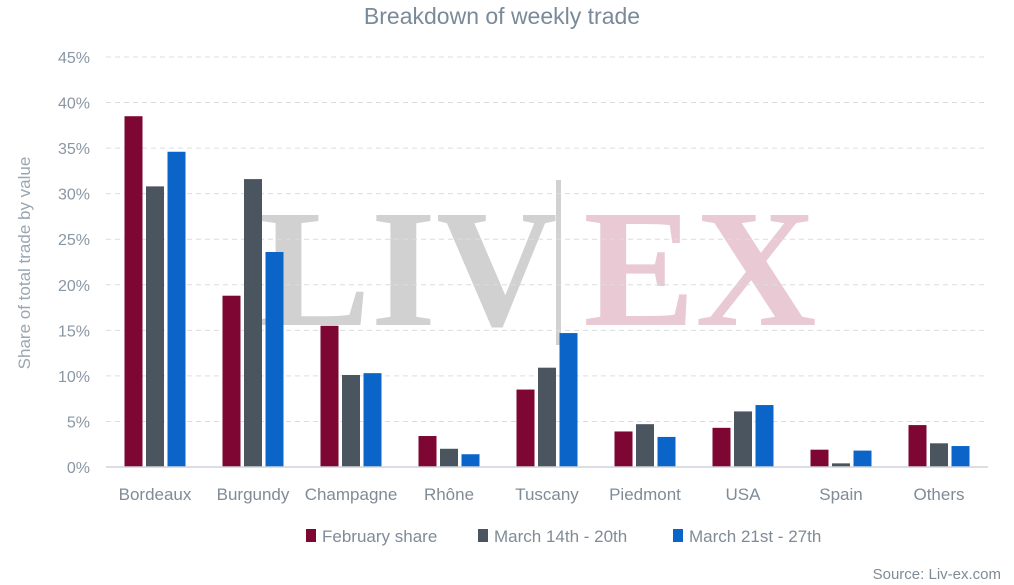 This screenshot has height=585, width=1014. Describe the element at coordinates (502, 16) in the screenshot. I see `chart-title: Breakdown of weekly trade` at that location.